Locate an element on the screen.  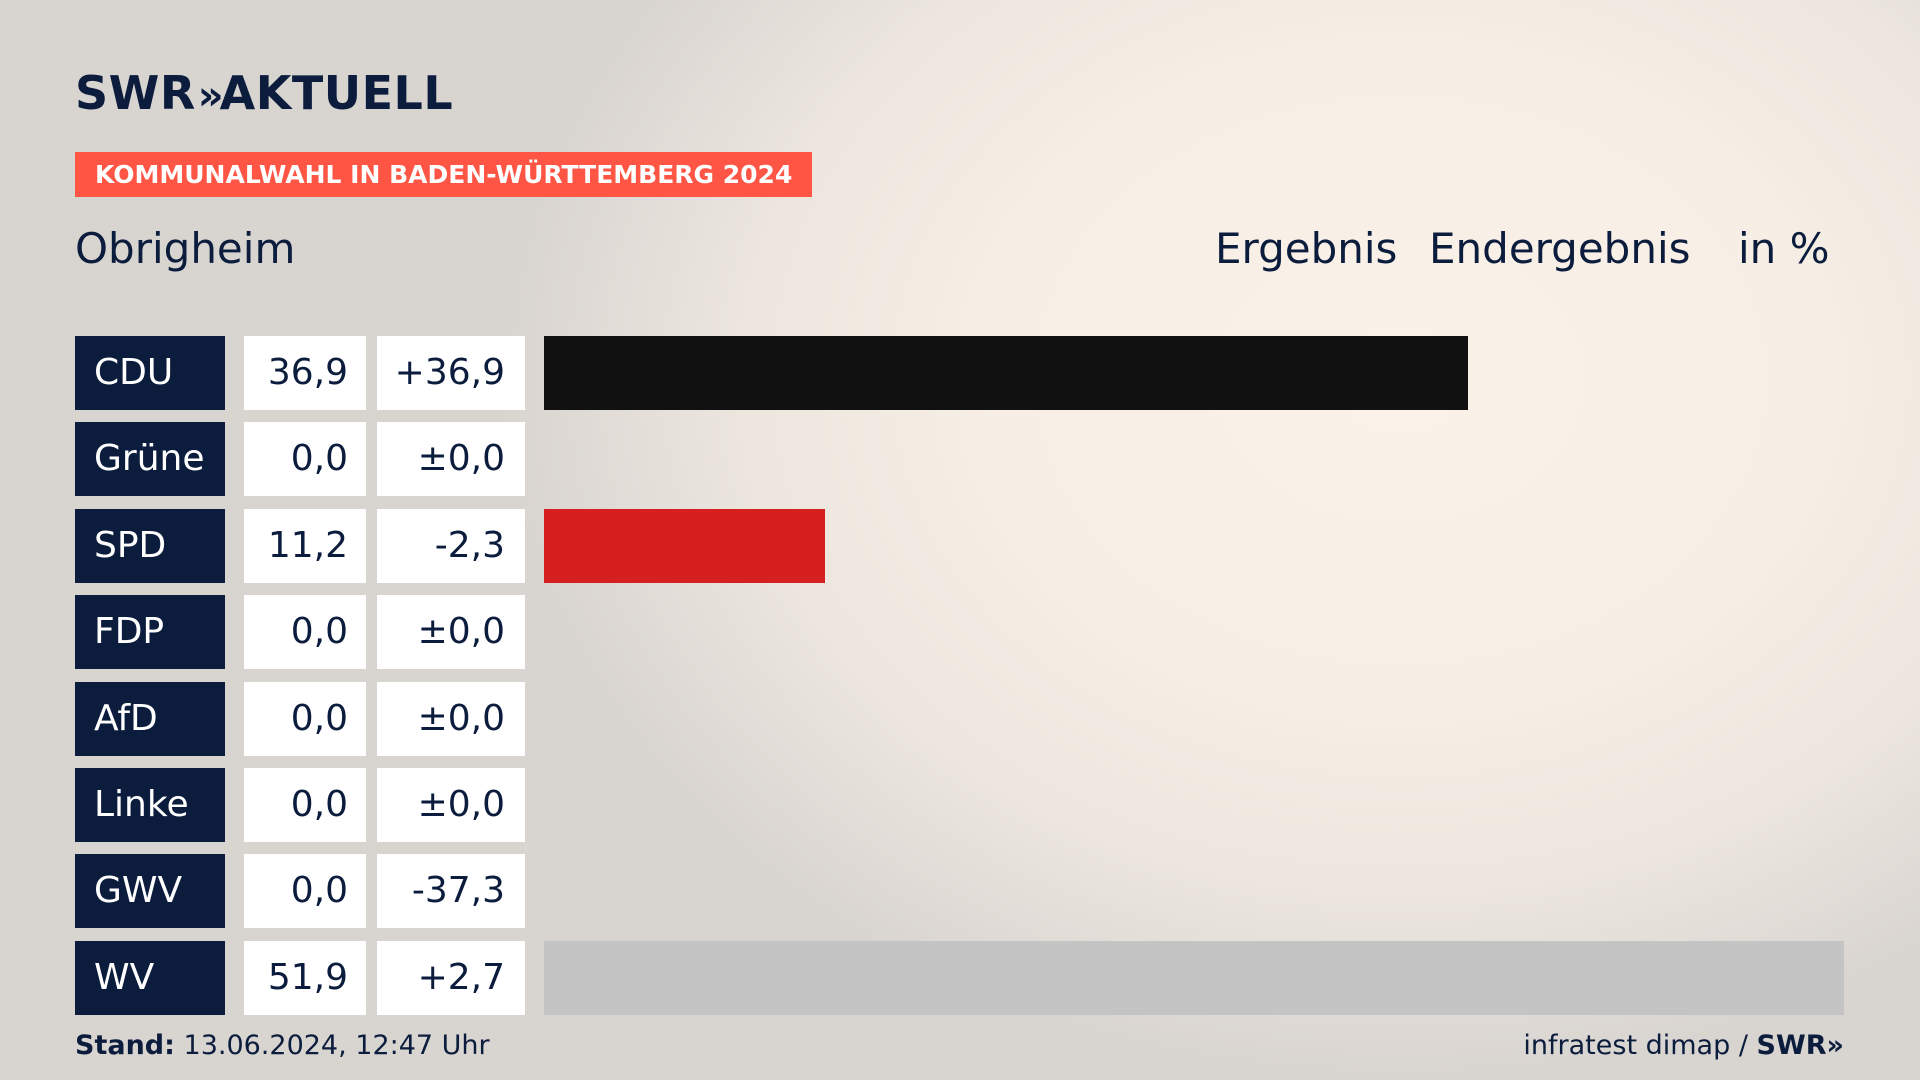
timestamp: Stand: 13.06.2024, 12:47 Uhr is located at coordinates (282, 1045).